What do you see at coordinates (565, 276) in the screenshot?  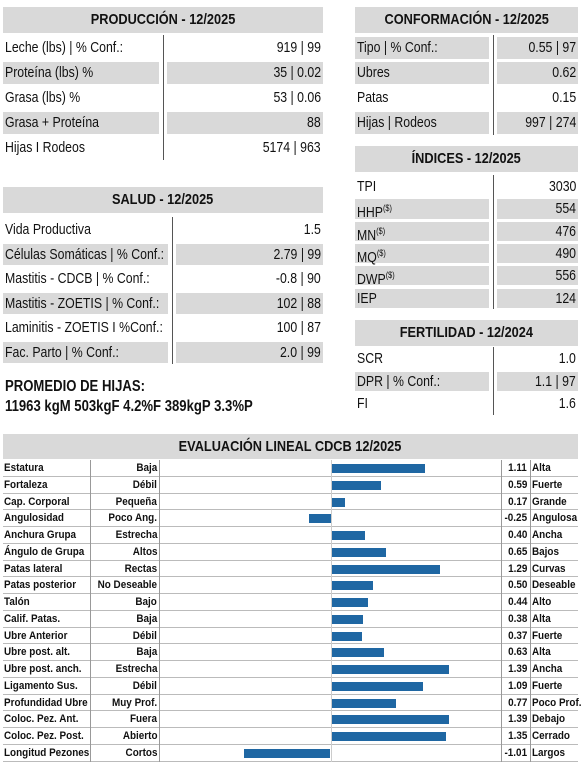 I see `row-value: 556` at bounding box center [565, 276].